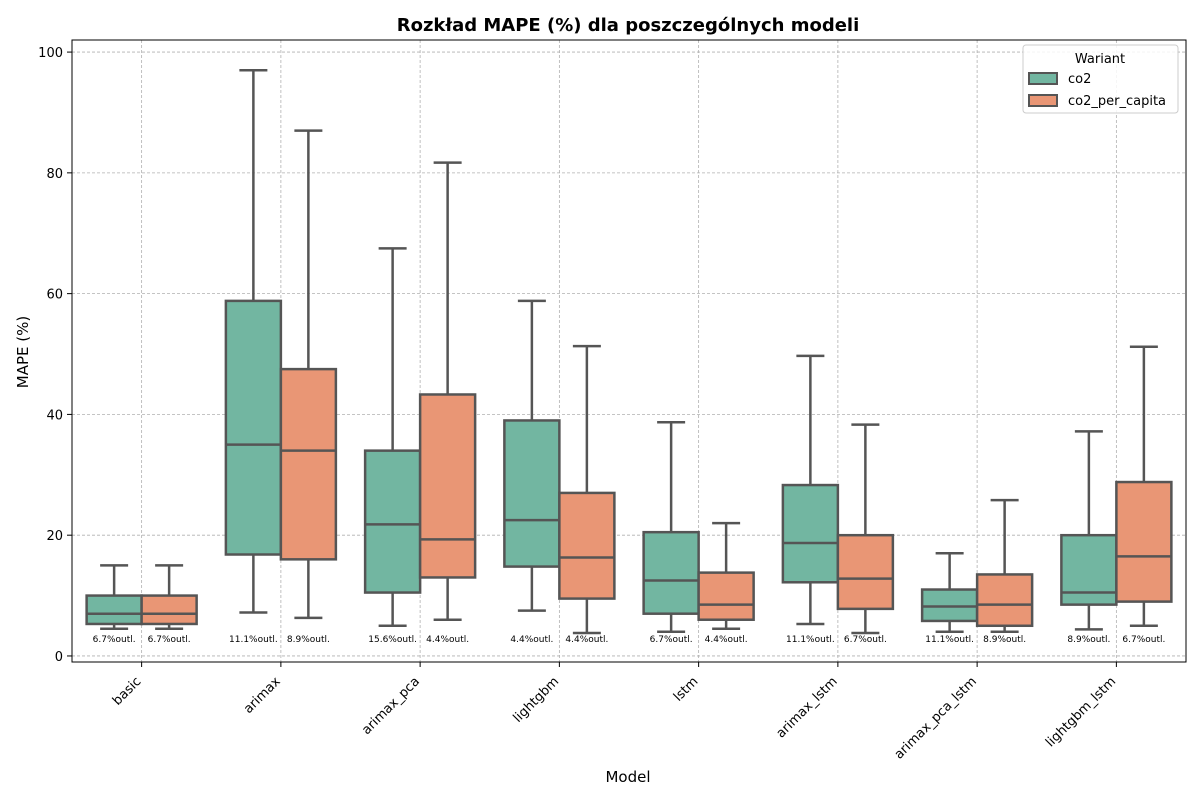 The width and height of the screenshot is (1200, 800). I want to click on y-tick-label: 20, so click(54, 536).